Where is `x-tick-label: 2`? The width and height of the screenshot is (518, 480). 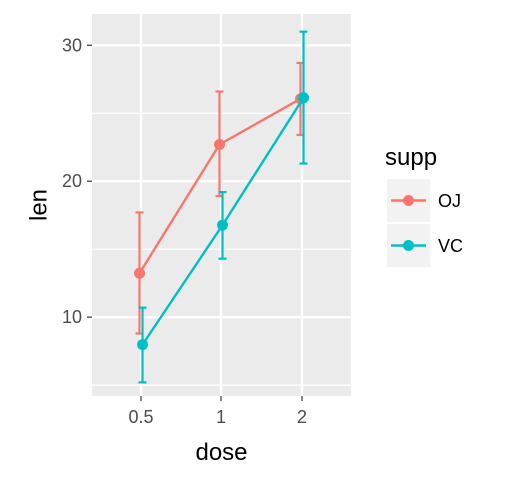 x-tick-label: 2 is located at coordinates (302, 417).